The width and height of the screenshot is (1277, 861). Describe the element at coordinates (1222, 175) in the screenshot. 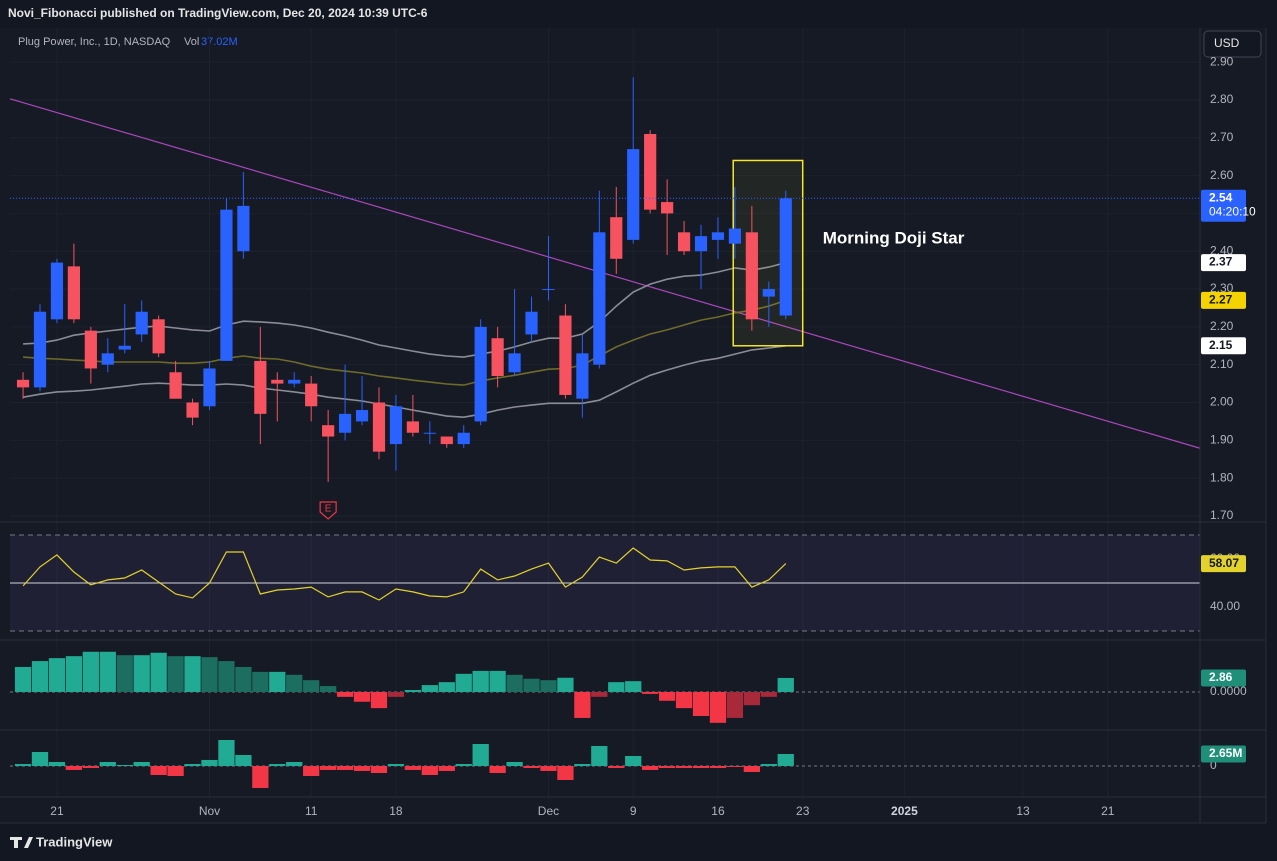

I see `y-tick-label: 2.60` at that location.